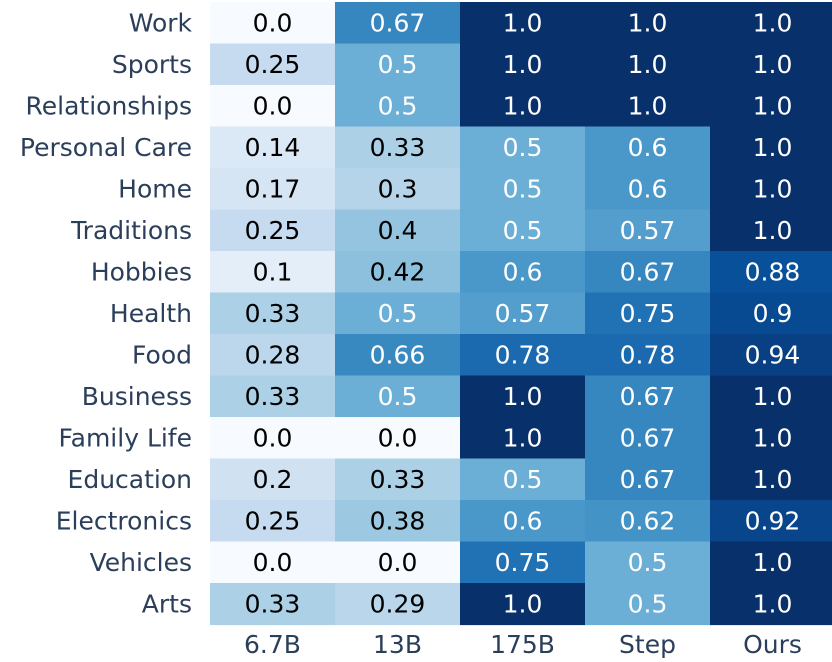 Image resolution: width=832 pixels, height=662 pixels. I want to click on cell-value-label: 0.3, so click(398, 188).